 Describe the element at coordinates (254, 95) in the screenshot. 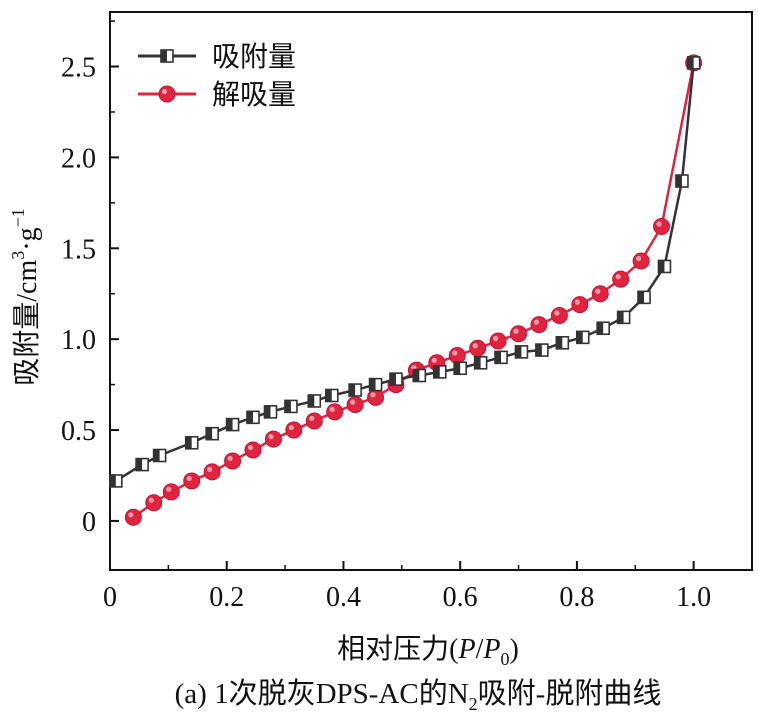

I see `legend-label-desorption: 解吸量` at that location.